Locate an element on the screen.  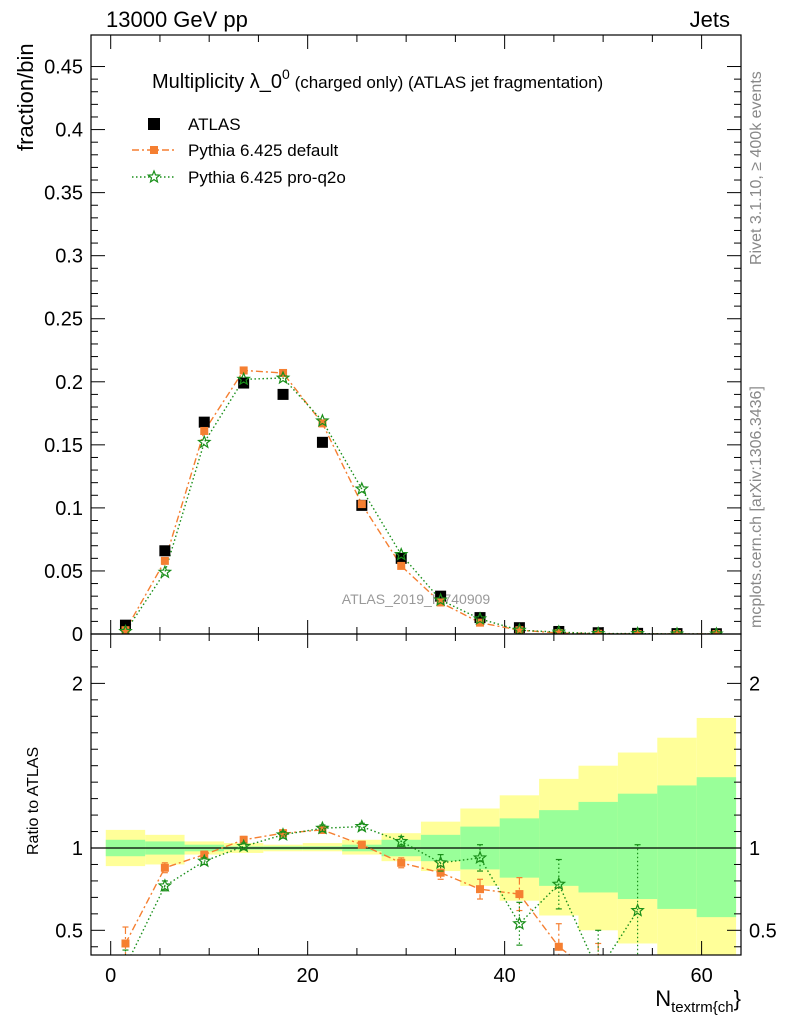
side-label-rivet: Rivet 3.1.10, ≥ 400k events is located at coordinates (756, 168).